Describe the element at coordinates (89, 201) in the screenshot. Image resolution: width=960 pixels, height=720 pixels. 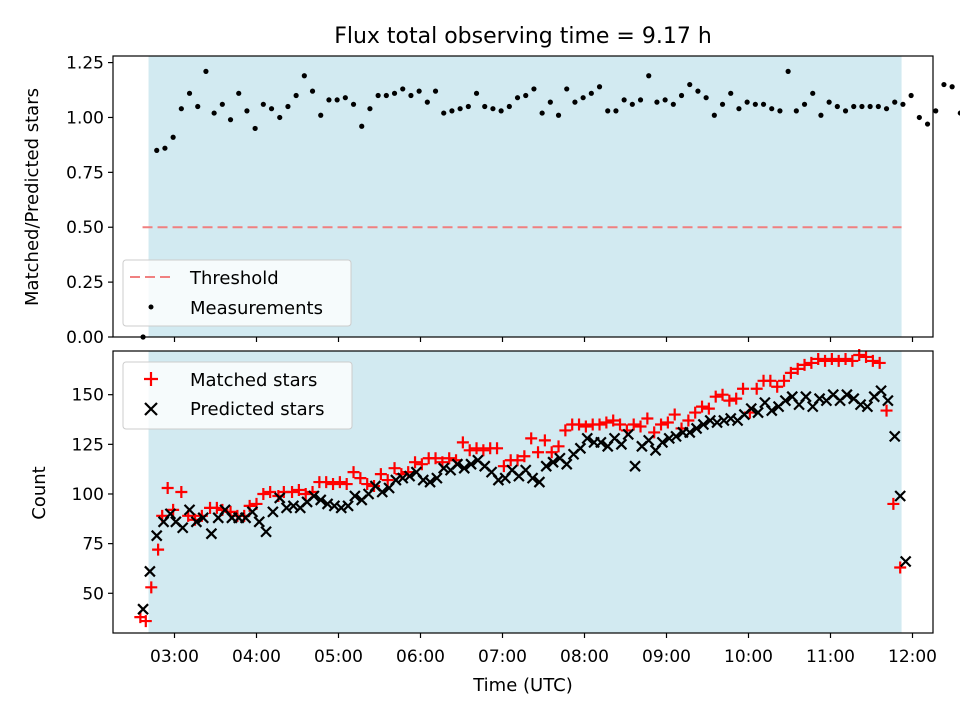
I see `top-y-axis-ticks: 0.00 0.25 0.50 0.75 1.00 1.25` at that location.